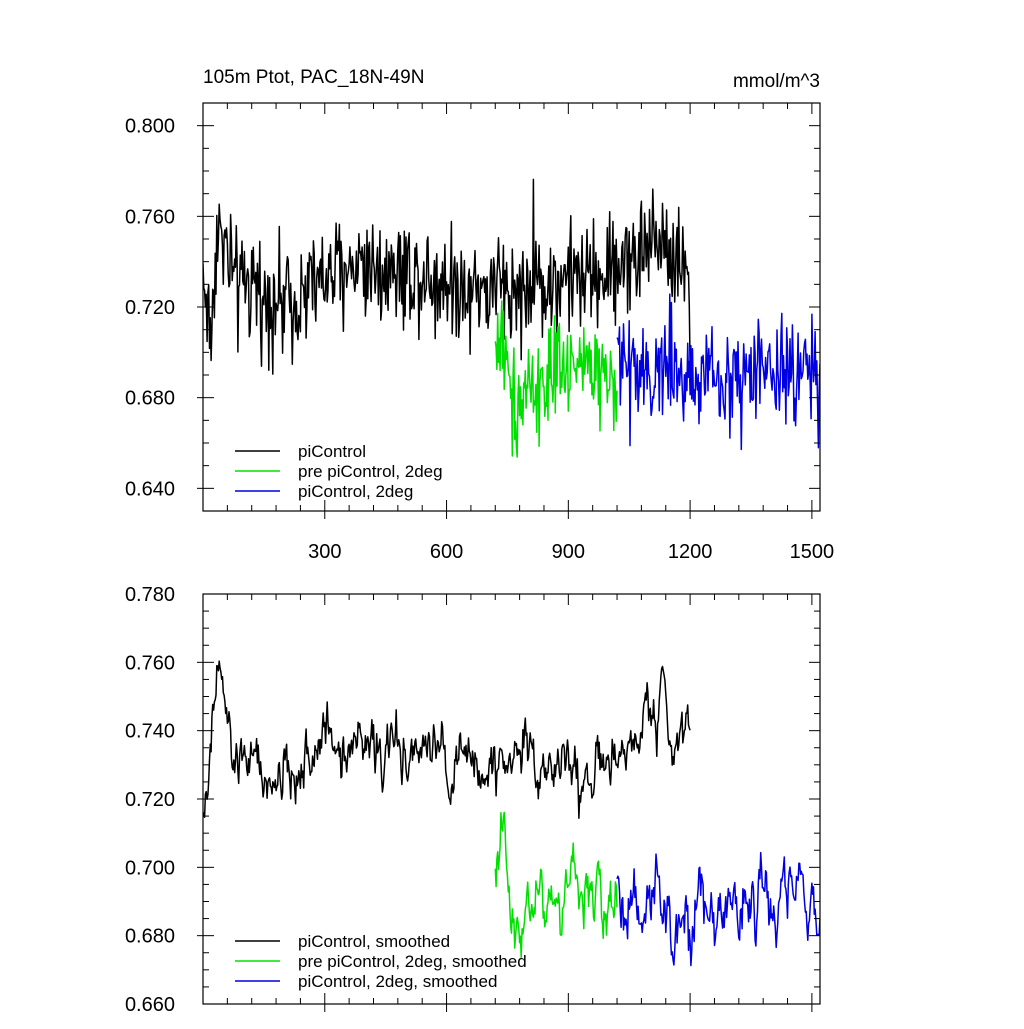  I want to click on legend-label-pre-picontrol-2deg-smoothed: pre piControl, 2deg, smoothed, so click(412, 961).